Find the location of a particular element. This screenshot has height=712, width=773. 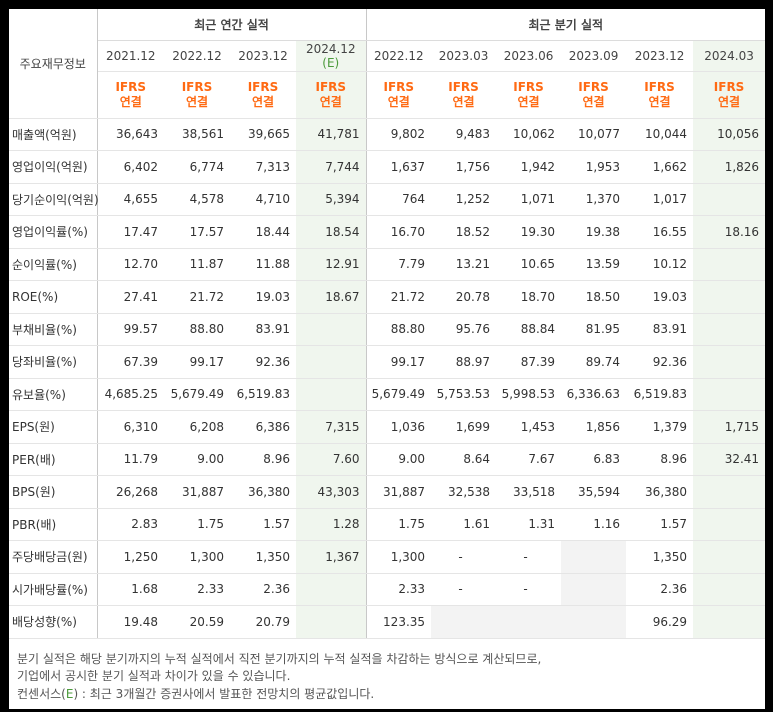

table-cell: 11.88 is located at coordinates (263, 264).